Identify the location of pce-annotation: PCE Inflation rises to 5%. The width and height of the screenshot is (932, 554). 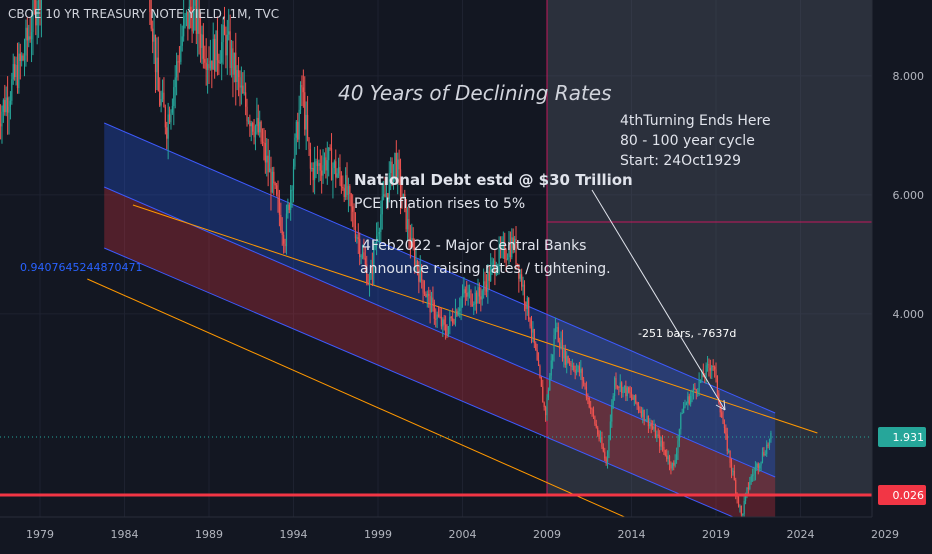
(439, 204).